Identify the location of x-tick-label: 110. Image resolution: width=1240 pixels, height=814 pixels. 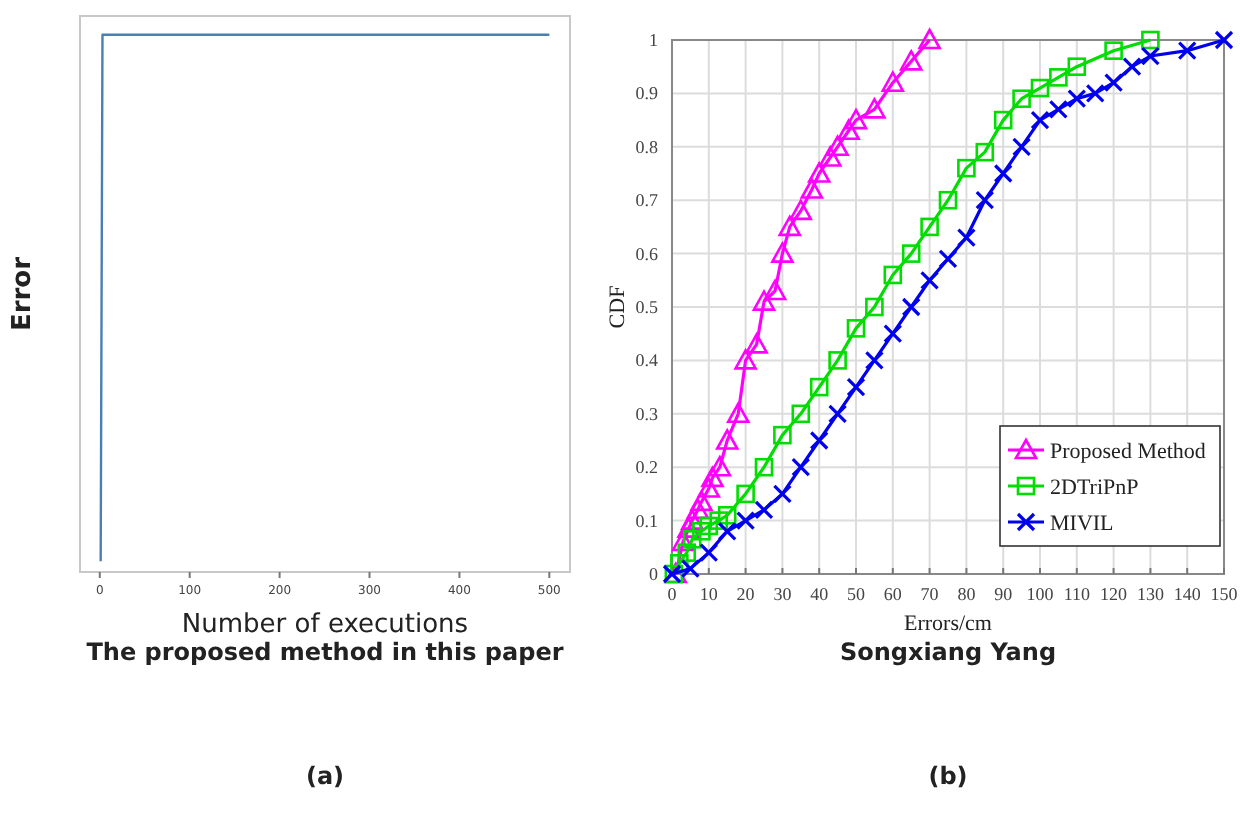
(1077, 594).